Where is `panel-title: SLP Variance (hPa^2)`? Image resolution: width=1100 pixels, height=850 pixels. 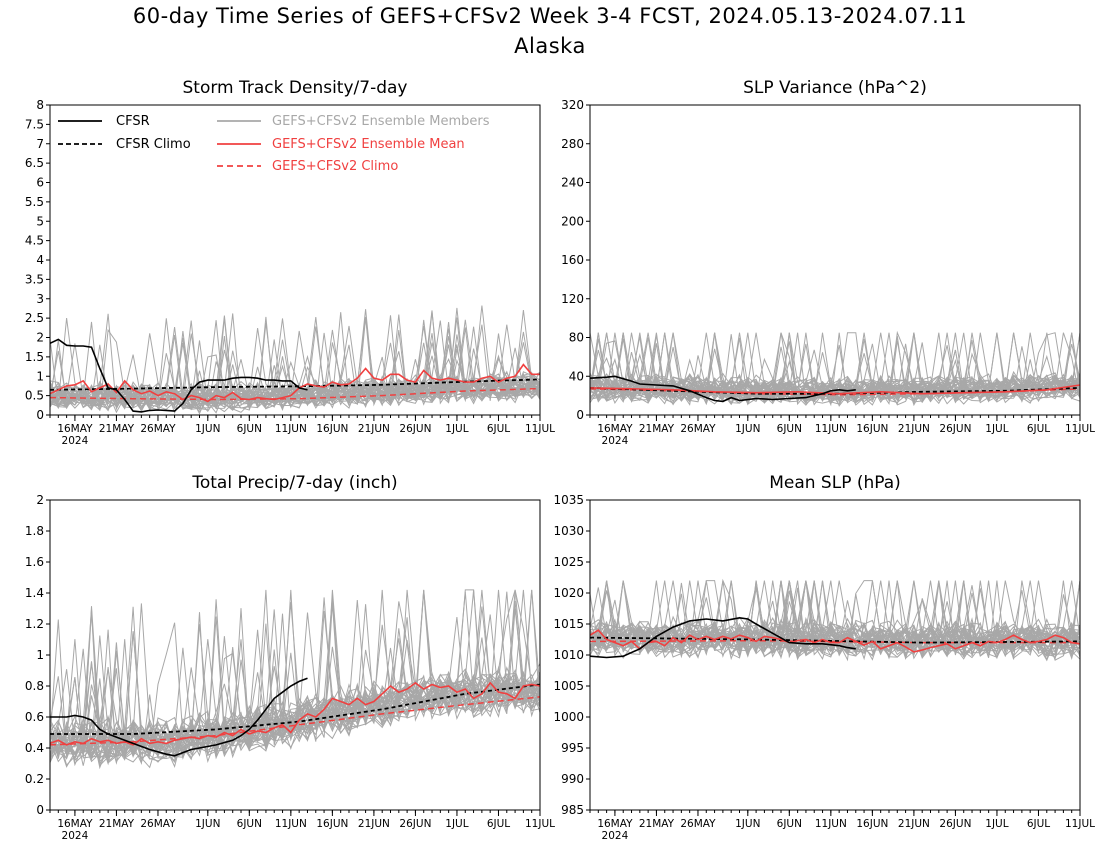 panel-title: SLP Variance (hPa^2) is located at coordinates (835, 88).